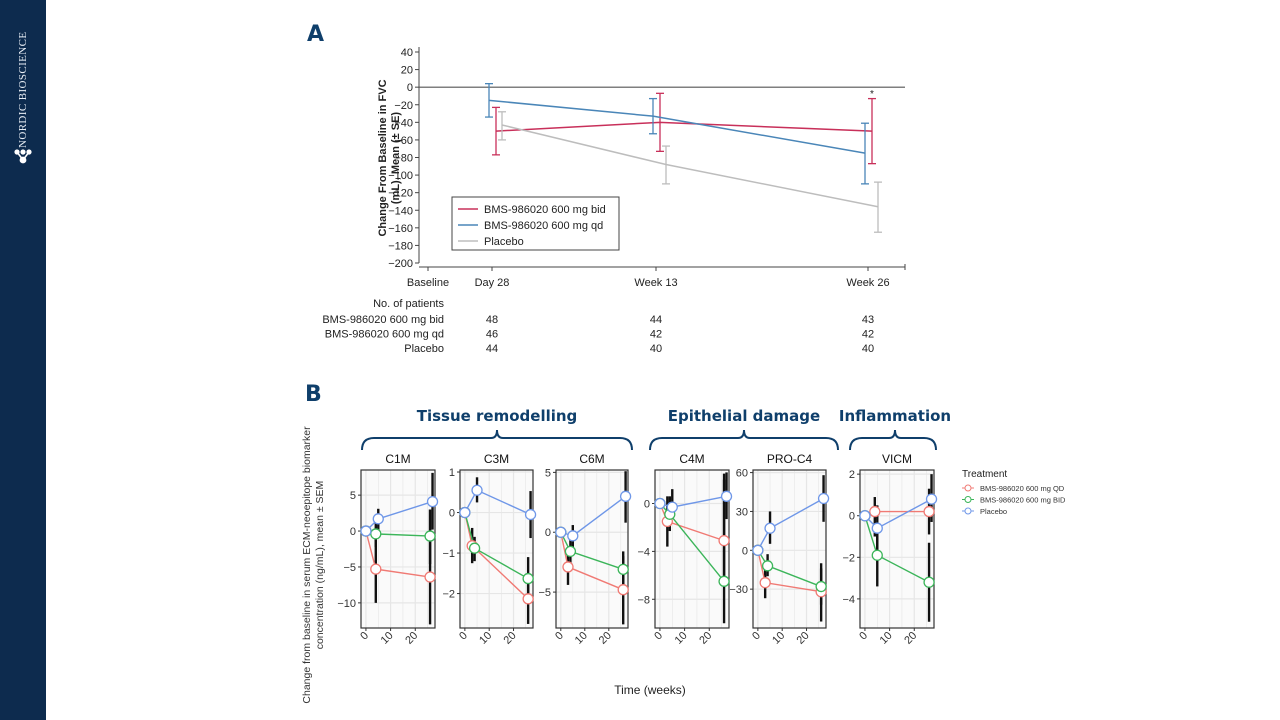 This screenshot has width=1280, height=720. What do you see at coordinates (403, 159) in the screenshot?
I see `y-tick-label: −80` at bounding box center [403, 159].